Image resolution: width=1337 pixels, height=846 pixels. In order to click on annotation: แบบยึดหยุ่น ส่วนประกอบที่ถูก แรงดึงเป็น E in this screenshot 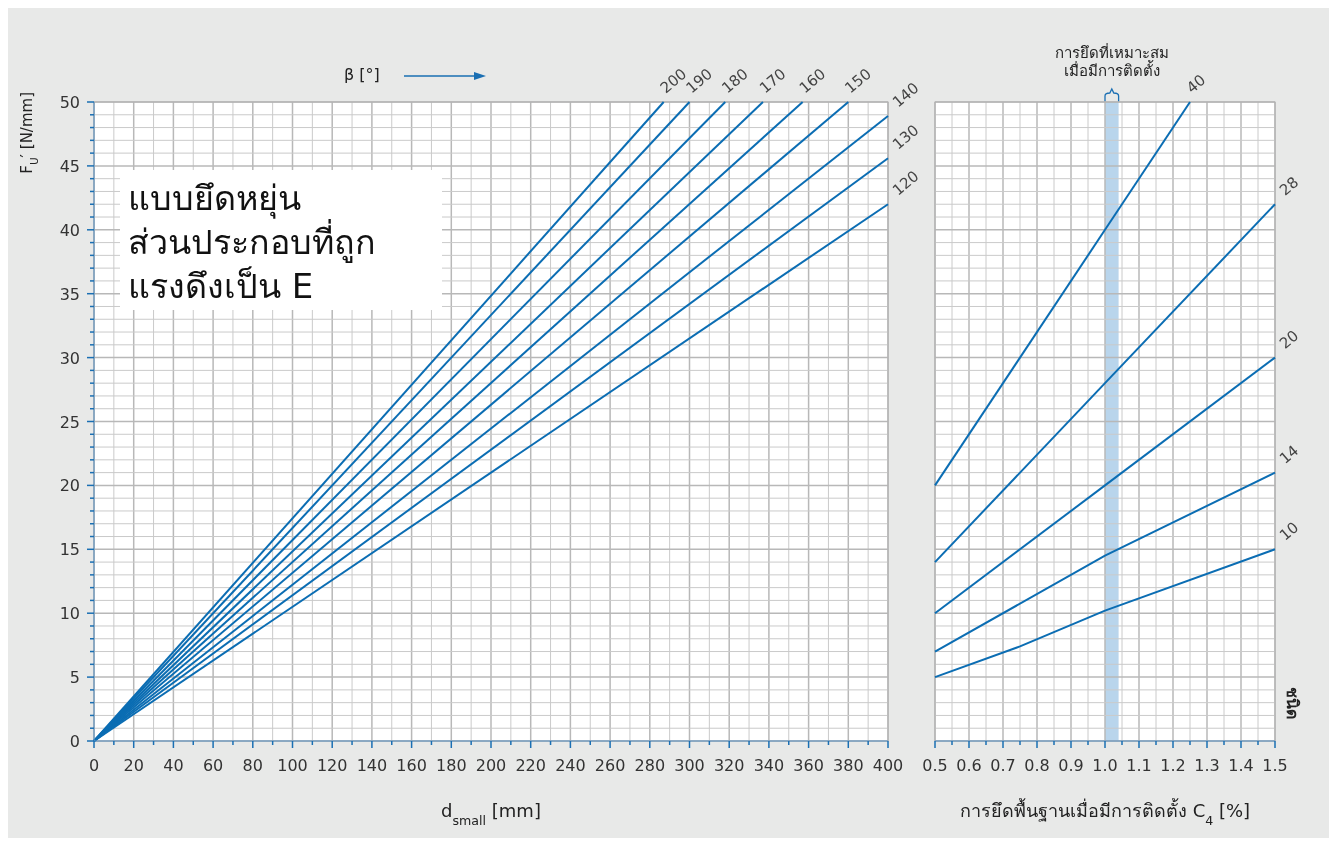, I will do `click(252, 242)`.